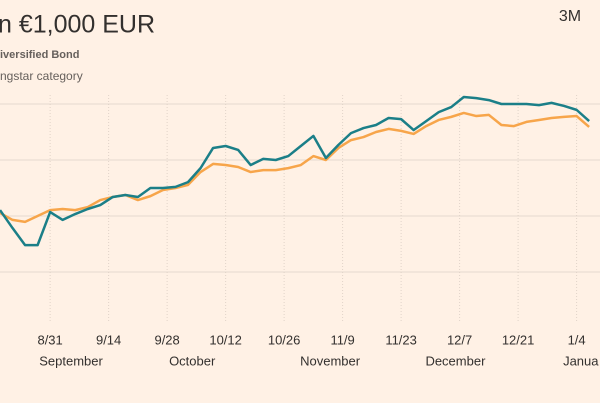 This screenshot has height=403, width=600. I want to click on x-tick-label: 9/28, so click(166, 339).